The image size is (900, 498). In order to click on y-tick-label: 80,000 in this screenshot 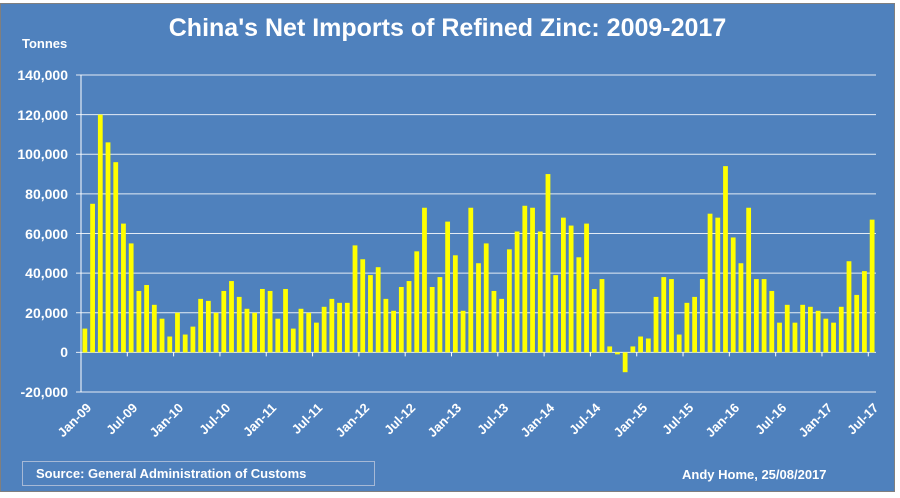, I will do `click(46, 193)`.